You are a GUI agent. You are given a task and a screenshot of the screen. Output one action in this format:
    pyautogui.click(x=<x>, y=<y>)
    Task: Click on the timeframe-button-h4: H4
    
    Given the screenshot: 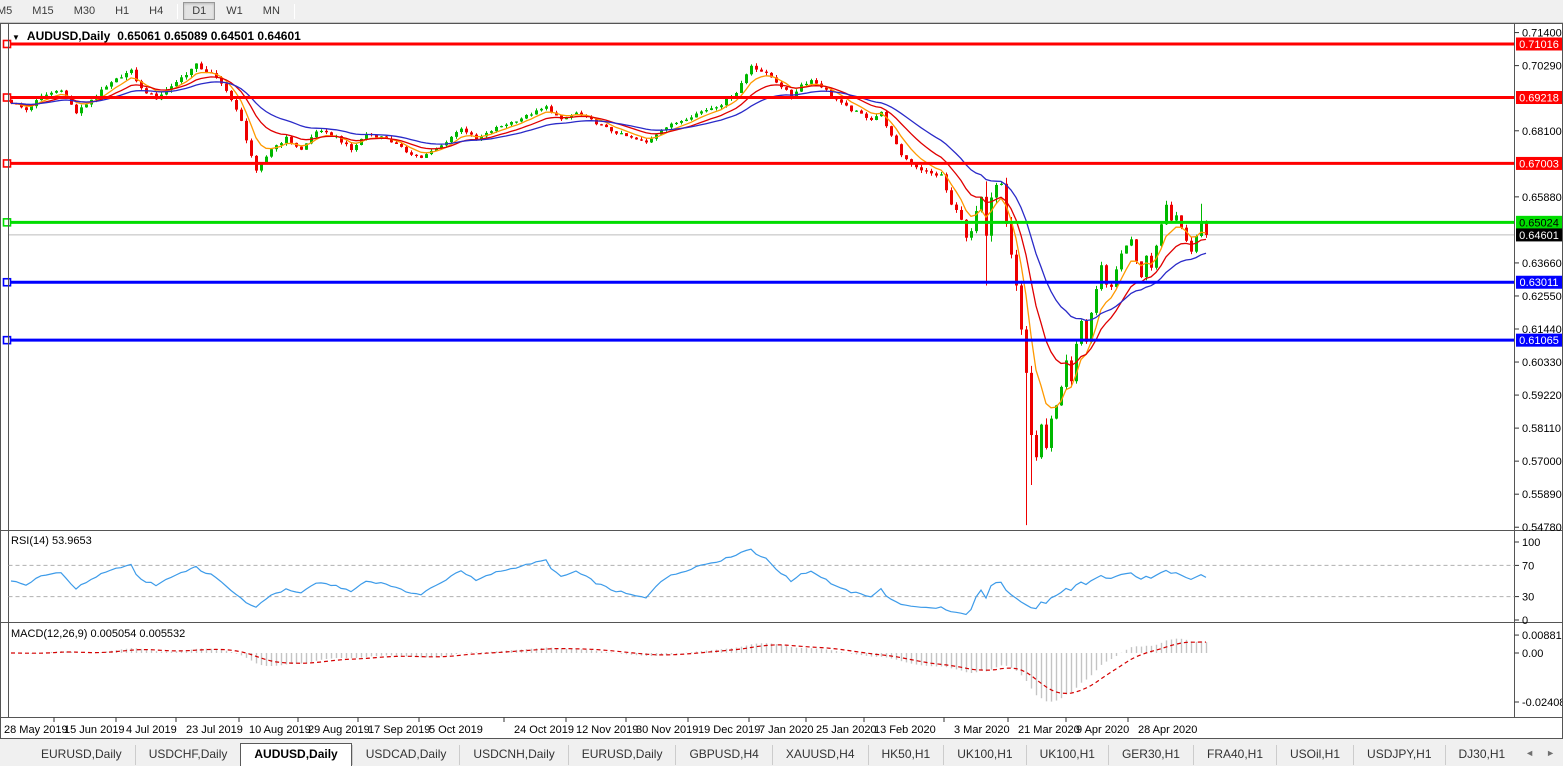 What is the action you would take?
    pyautogui.click(x=156, y=11)
    